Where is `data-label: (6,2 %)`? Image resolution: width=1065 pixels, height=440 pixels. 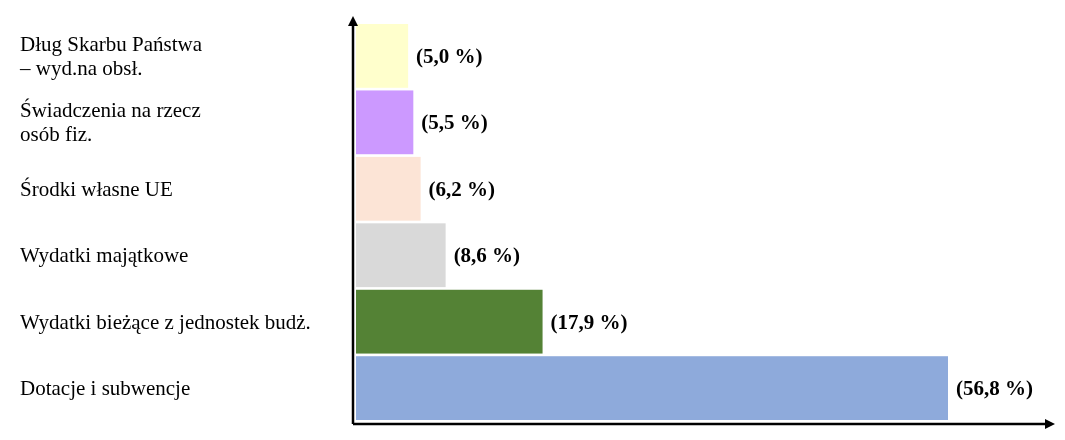
data-label: (6,2 %) is located at coordinates (462, 188).